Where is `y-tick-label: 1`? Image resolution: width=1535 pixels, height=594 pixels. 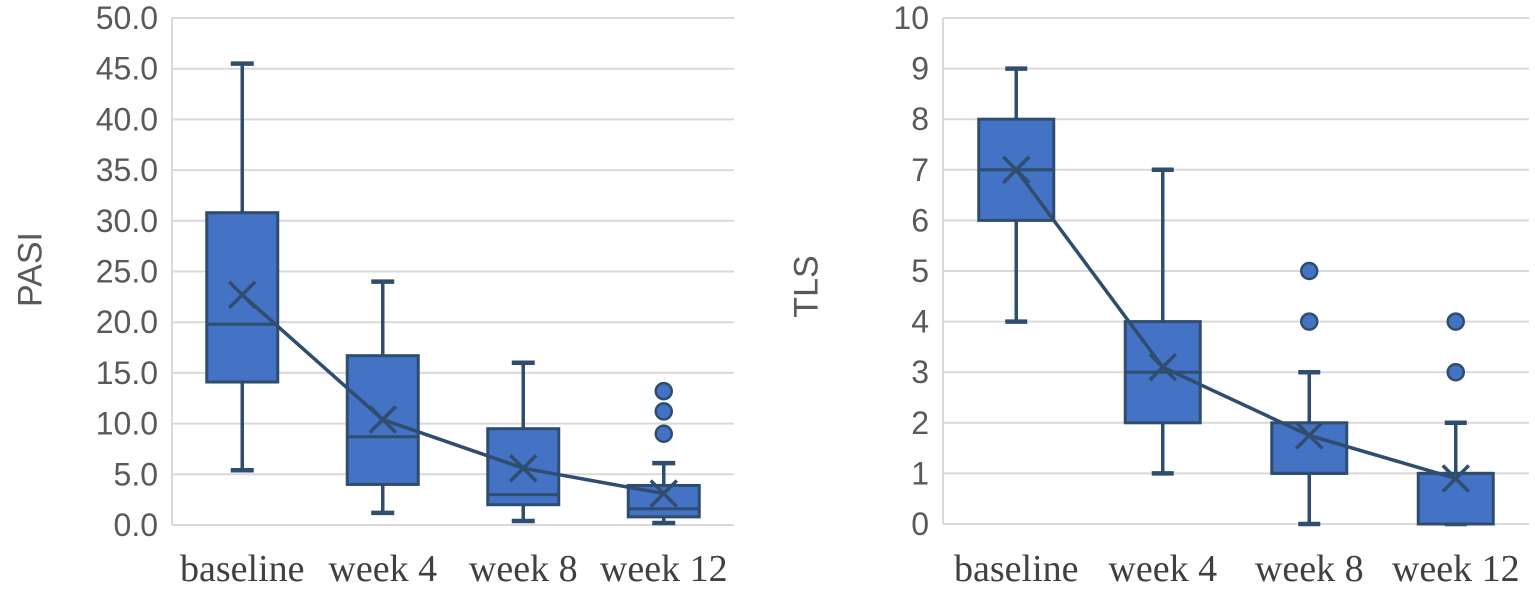
y-tick-label: 1 is located at coordinates (920, 473).